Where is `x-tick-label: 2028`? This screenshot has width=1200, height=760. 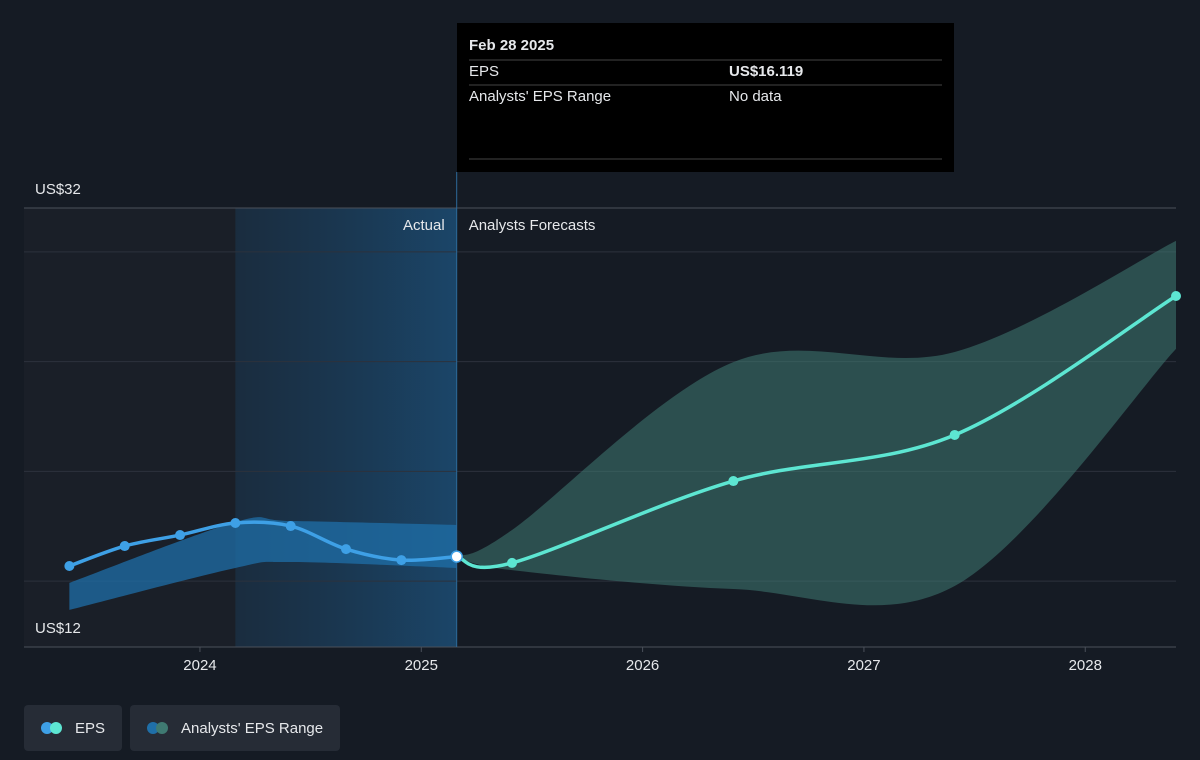 x-tick-label: 2028 is located at coordinates (1085, 665).